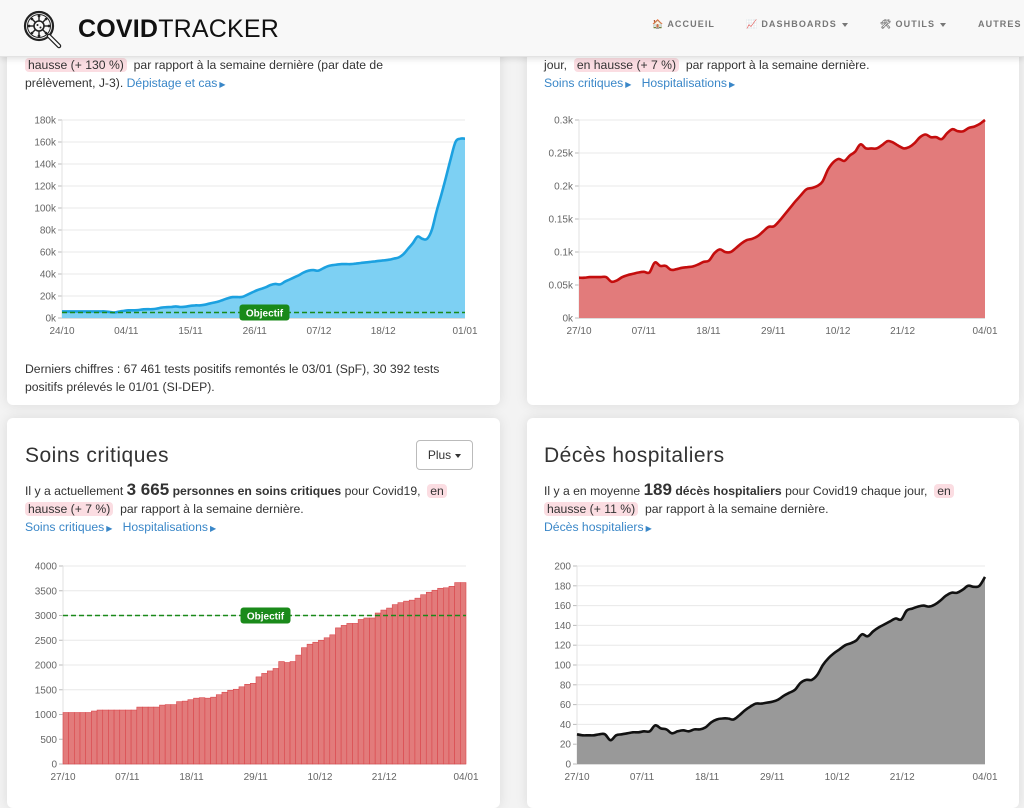 The height and width of the screenshot is (808, 1024). I want to click on summary-text: pour Covid19 chaque jour,, so click(856, 491).